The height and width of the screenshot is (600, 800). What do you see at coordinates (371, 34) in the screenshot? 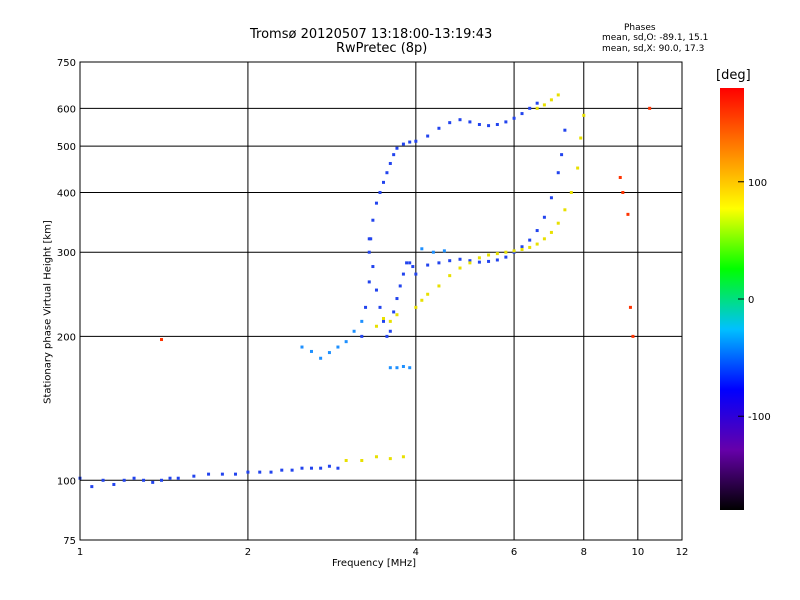
I see `chart-title: Tromsø 20120507 13:18:00-13:19:43` at bounding box center [371, 34].